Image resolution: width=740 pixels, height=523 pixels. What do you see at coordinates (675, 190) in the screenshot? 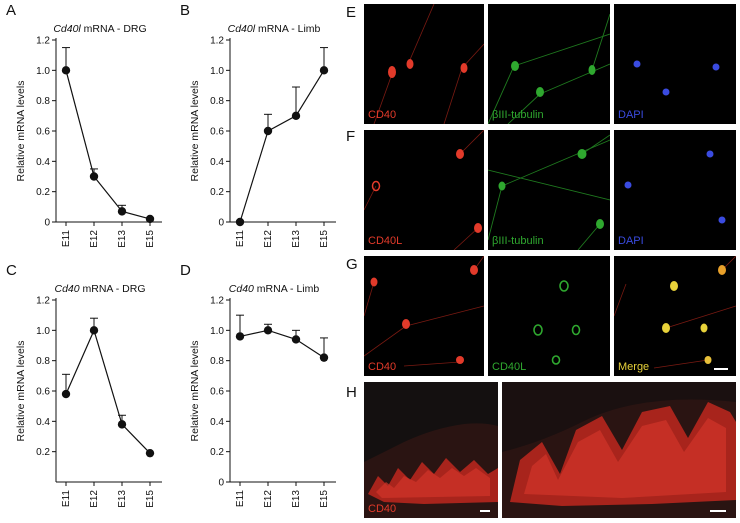
I see `micrograph-f-dapi: DAPI` at bounding box center [675, 190].